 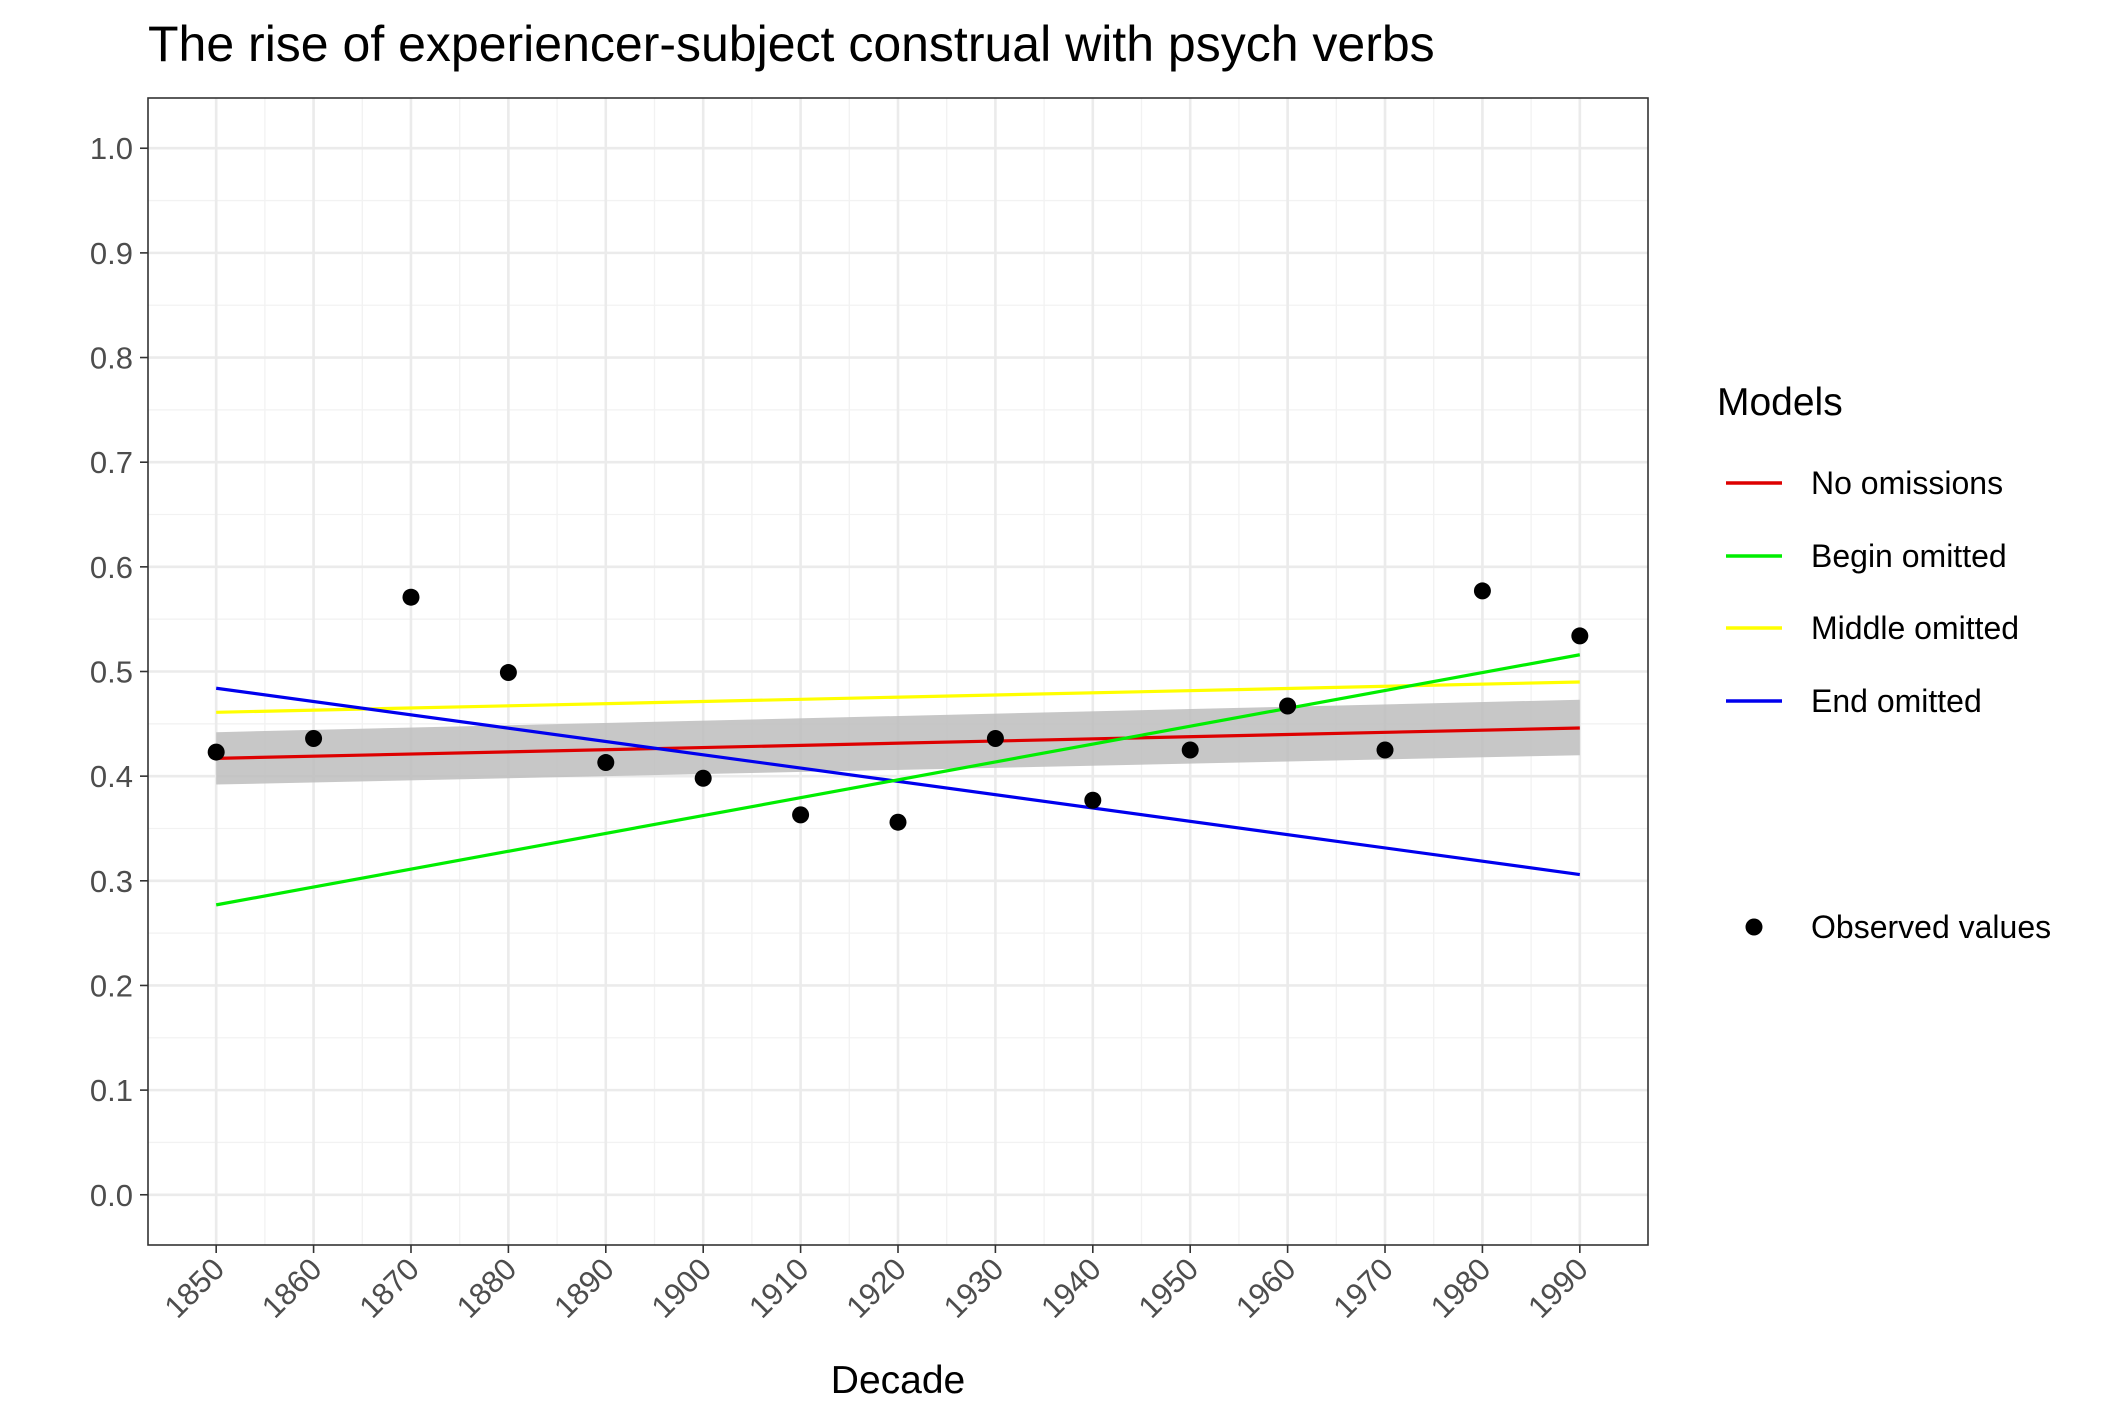 What do you see at coordinates (1909, 556) in the screenshot?
I see `legend-label-begin-omitted: Begin omitted` at bounding box center [1909, 556].